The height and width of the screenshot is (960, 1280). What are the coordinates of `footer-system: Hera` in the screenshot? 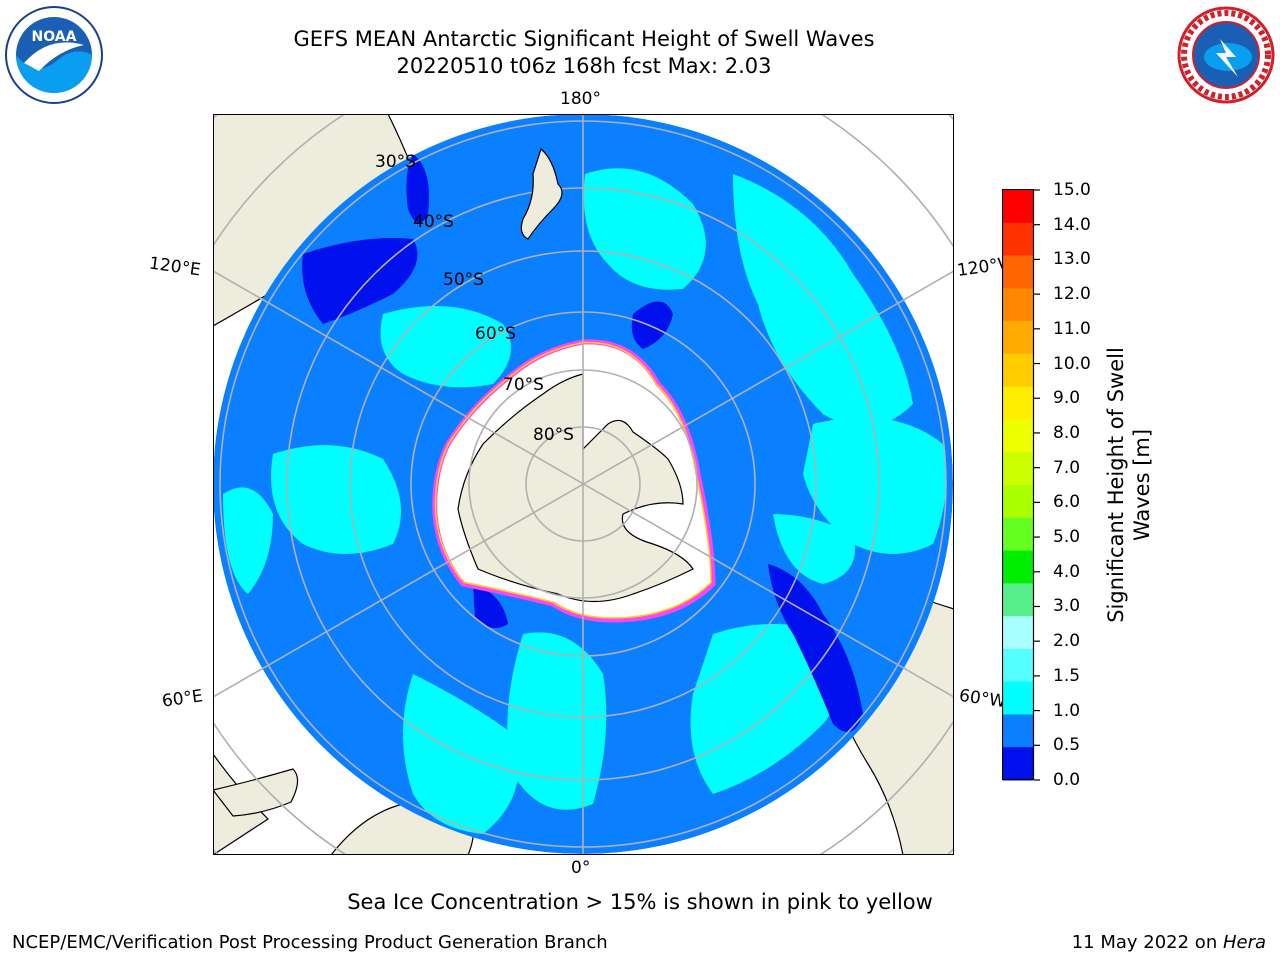 It's located at (1244, 942).